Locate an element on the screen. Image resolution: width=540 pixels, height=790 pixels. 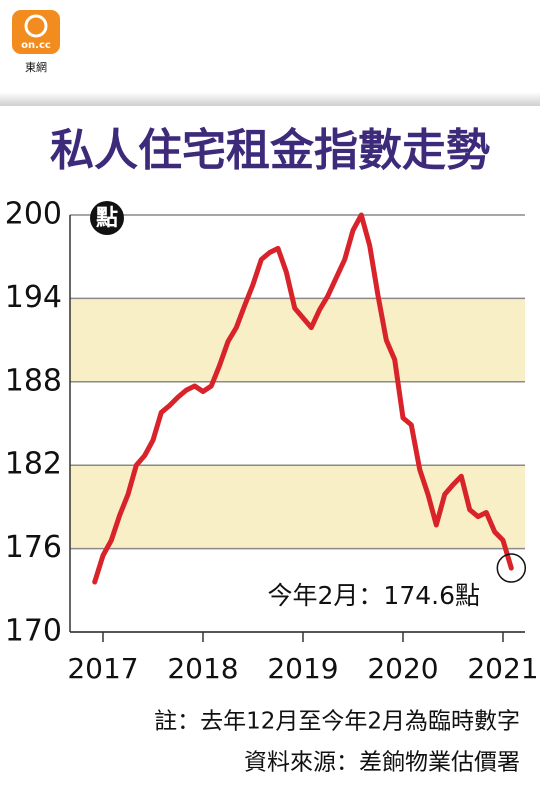
x-tick-label: 2018 is located at coordinates (202, 668).